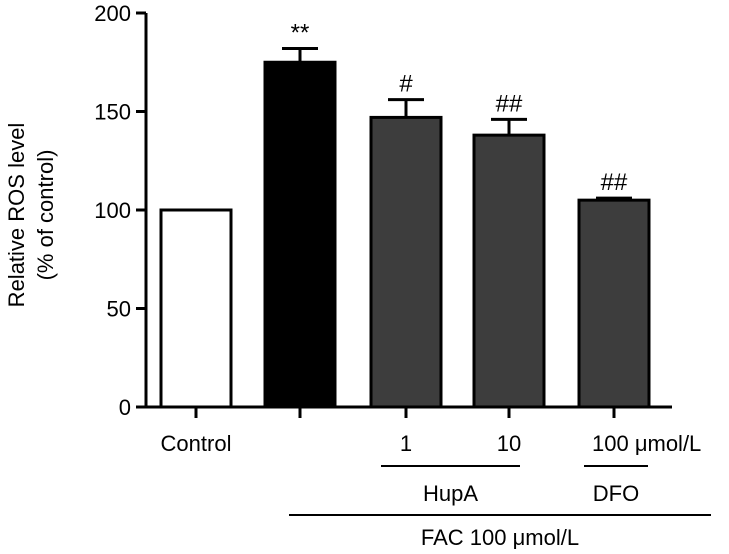  What do you see at coordinates (119, 309) in the screenshot?
I see `y-tick-label-1: 50` at bounding box center [119, 309].